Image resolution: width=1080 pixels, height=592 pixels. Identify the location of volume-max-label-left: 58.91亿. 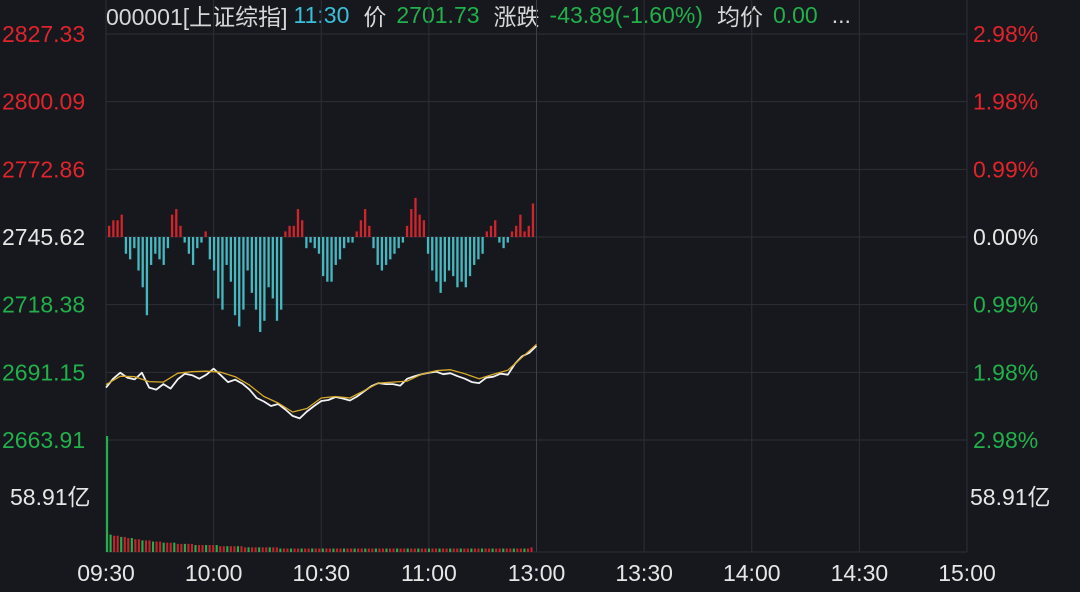
(50, 497).